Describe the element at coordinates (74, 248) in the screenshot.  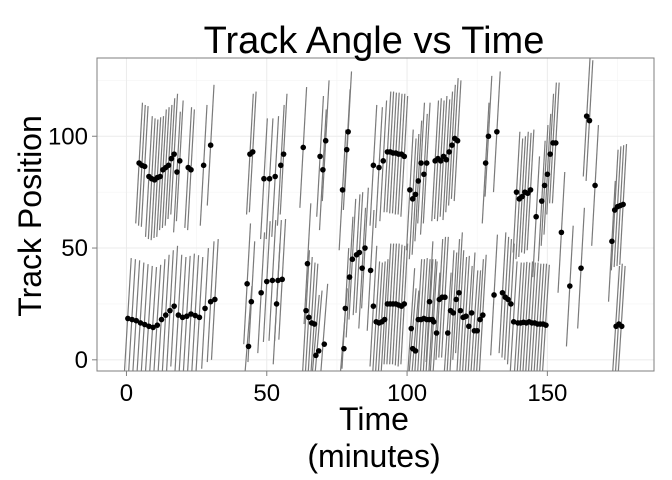
I see `y-tick-label: 50` at that location.